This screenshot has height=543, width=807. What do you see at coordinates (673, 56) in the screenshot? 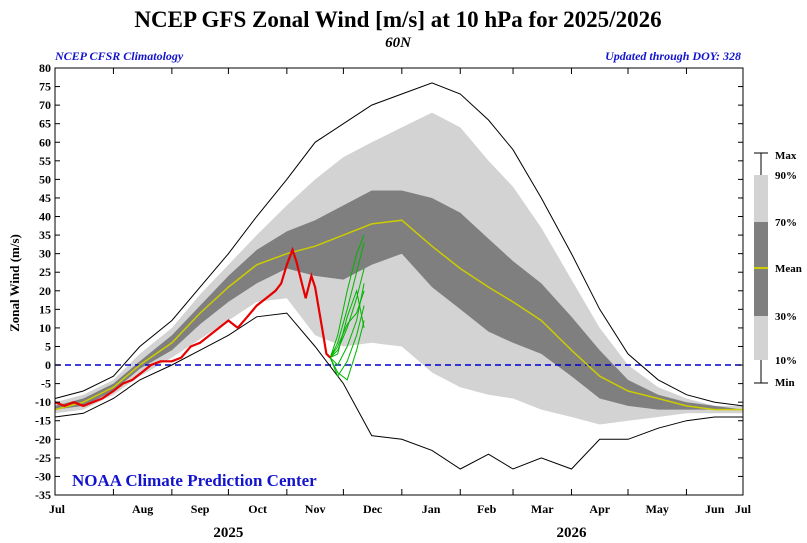
I see `update-status-note: Updated through DOY: 328` at bounding box center [673, 56].